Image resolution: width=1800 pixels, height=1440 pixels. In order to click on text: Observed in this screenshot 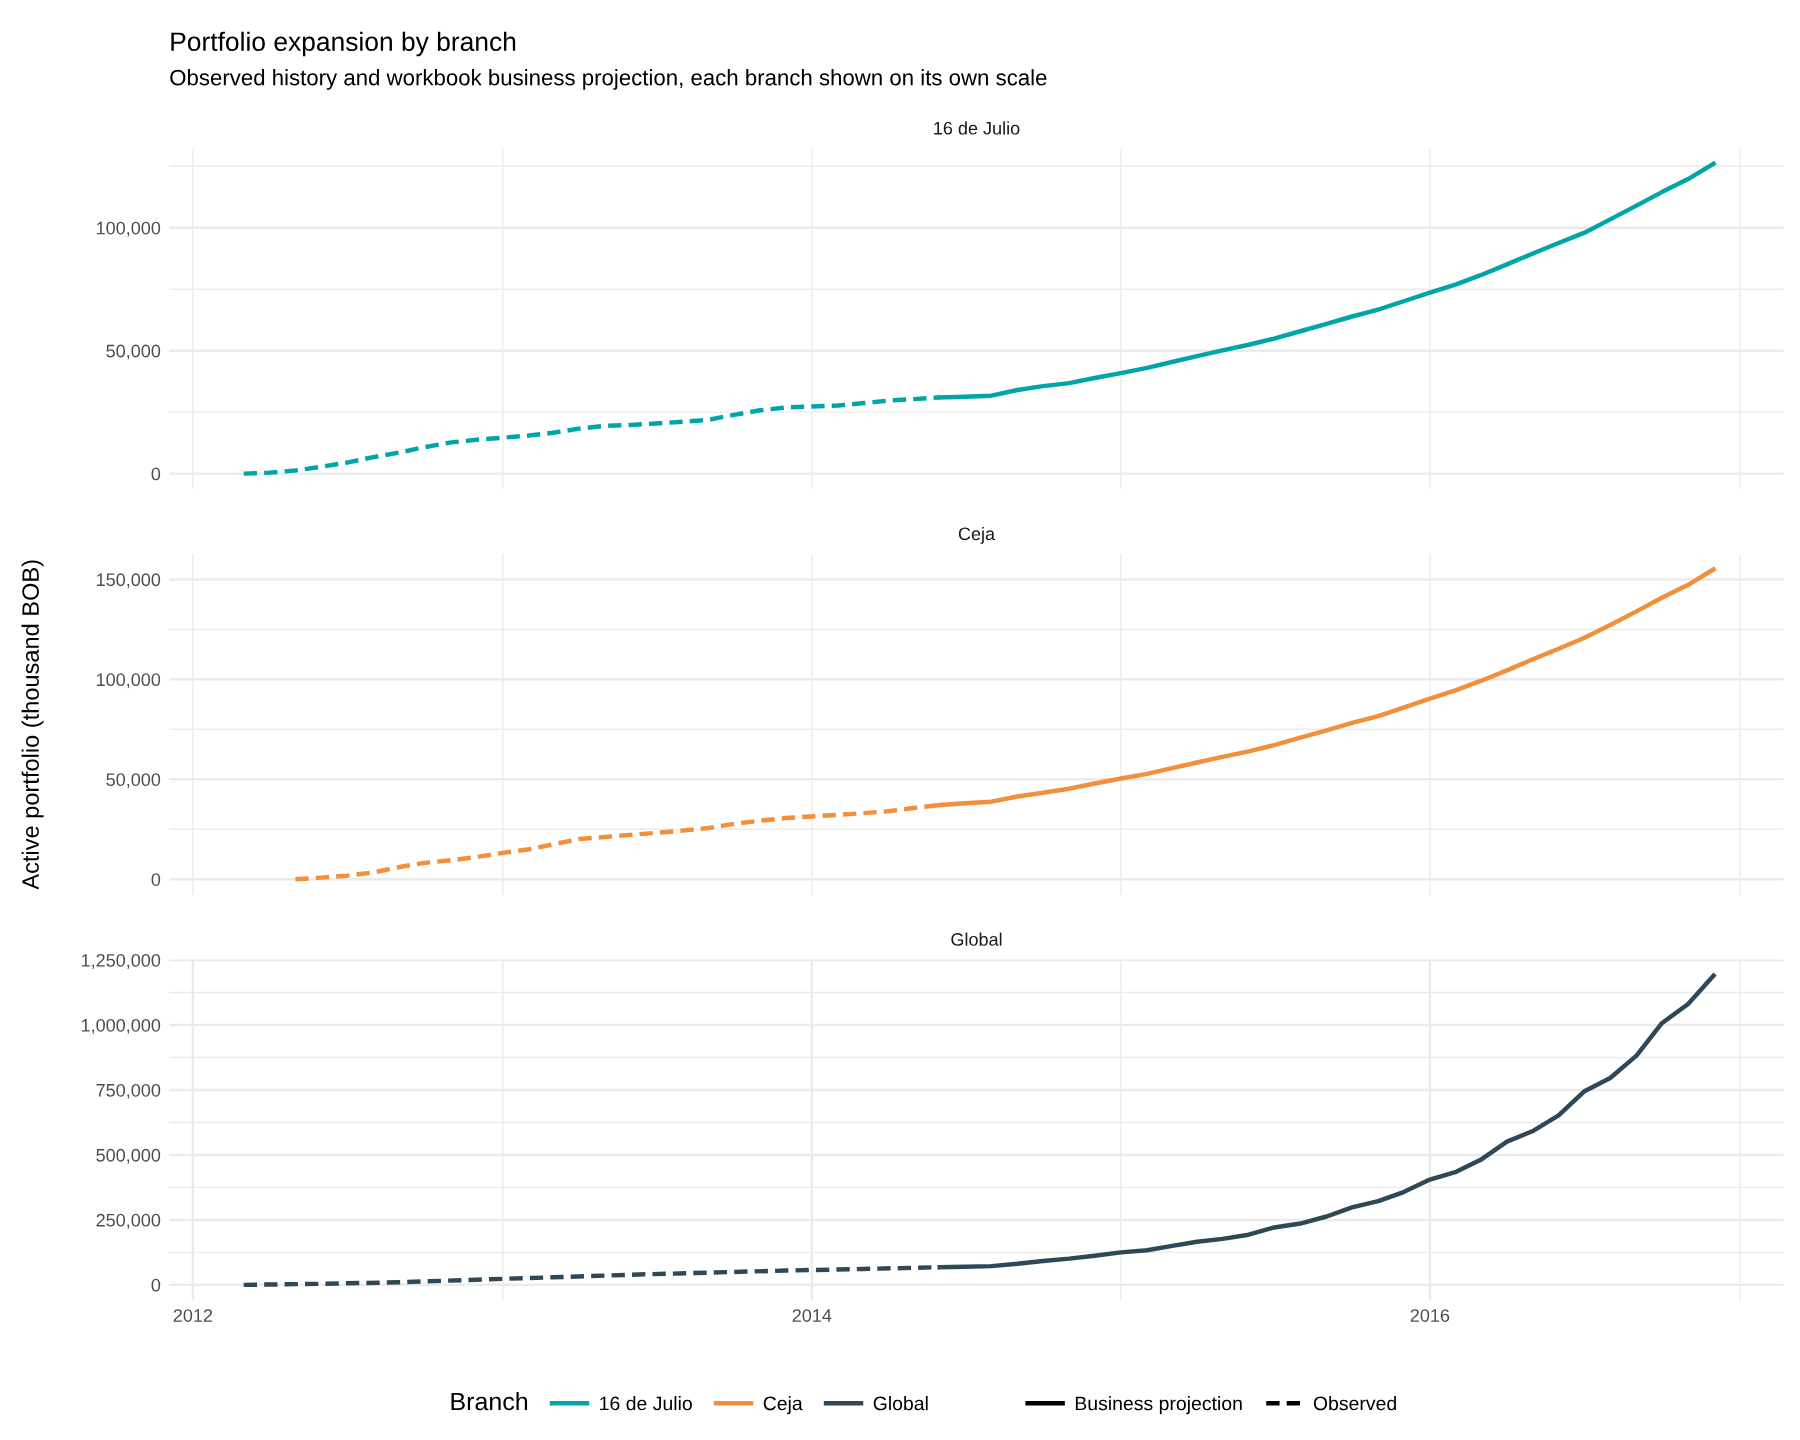, I will do `click(1354, 1403)`.